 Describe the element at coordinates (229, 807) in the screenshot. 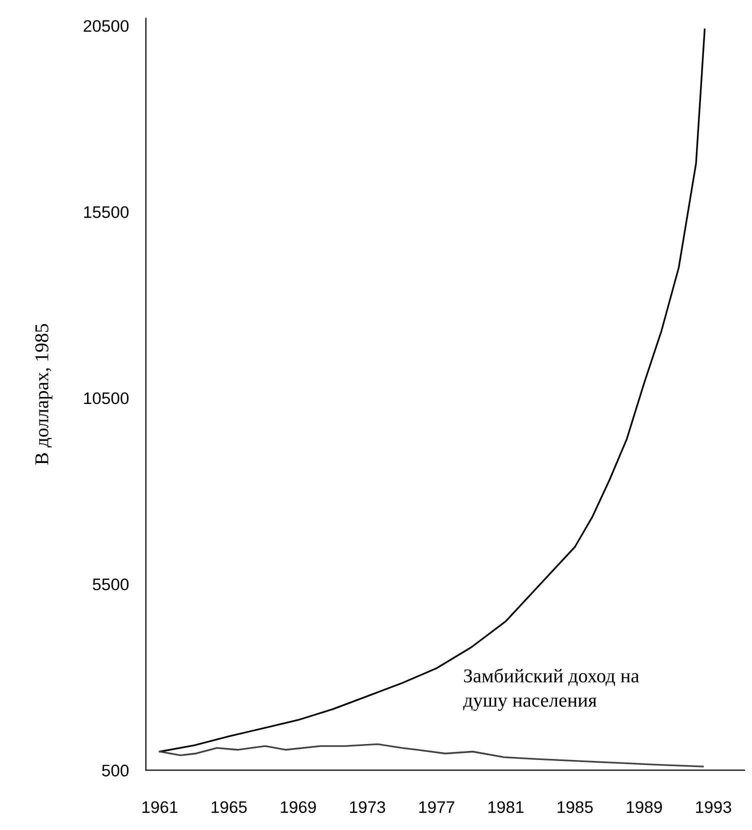

I see `x-tick-label: 1965` at that location.